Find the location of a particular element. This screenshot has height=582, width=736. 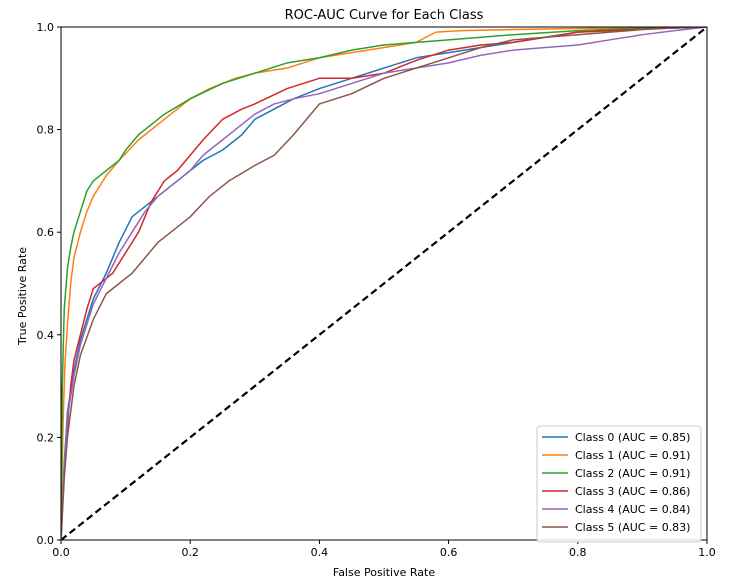

y-tick-label: 0.8 is located at coordinates (46, 130).